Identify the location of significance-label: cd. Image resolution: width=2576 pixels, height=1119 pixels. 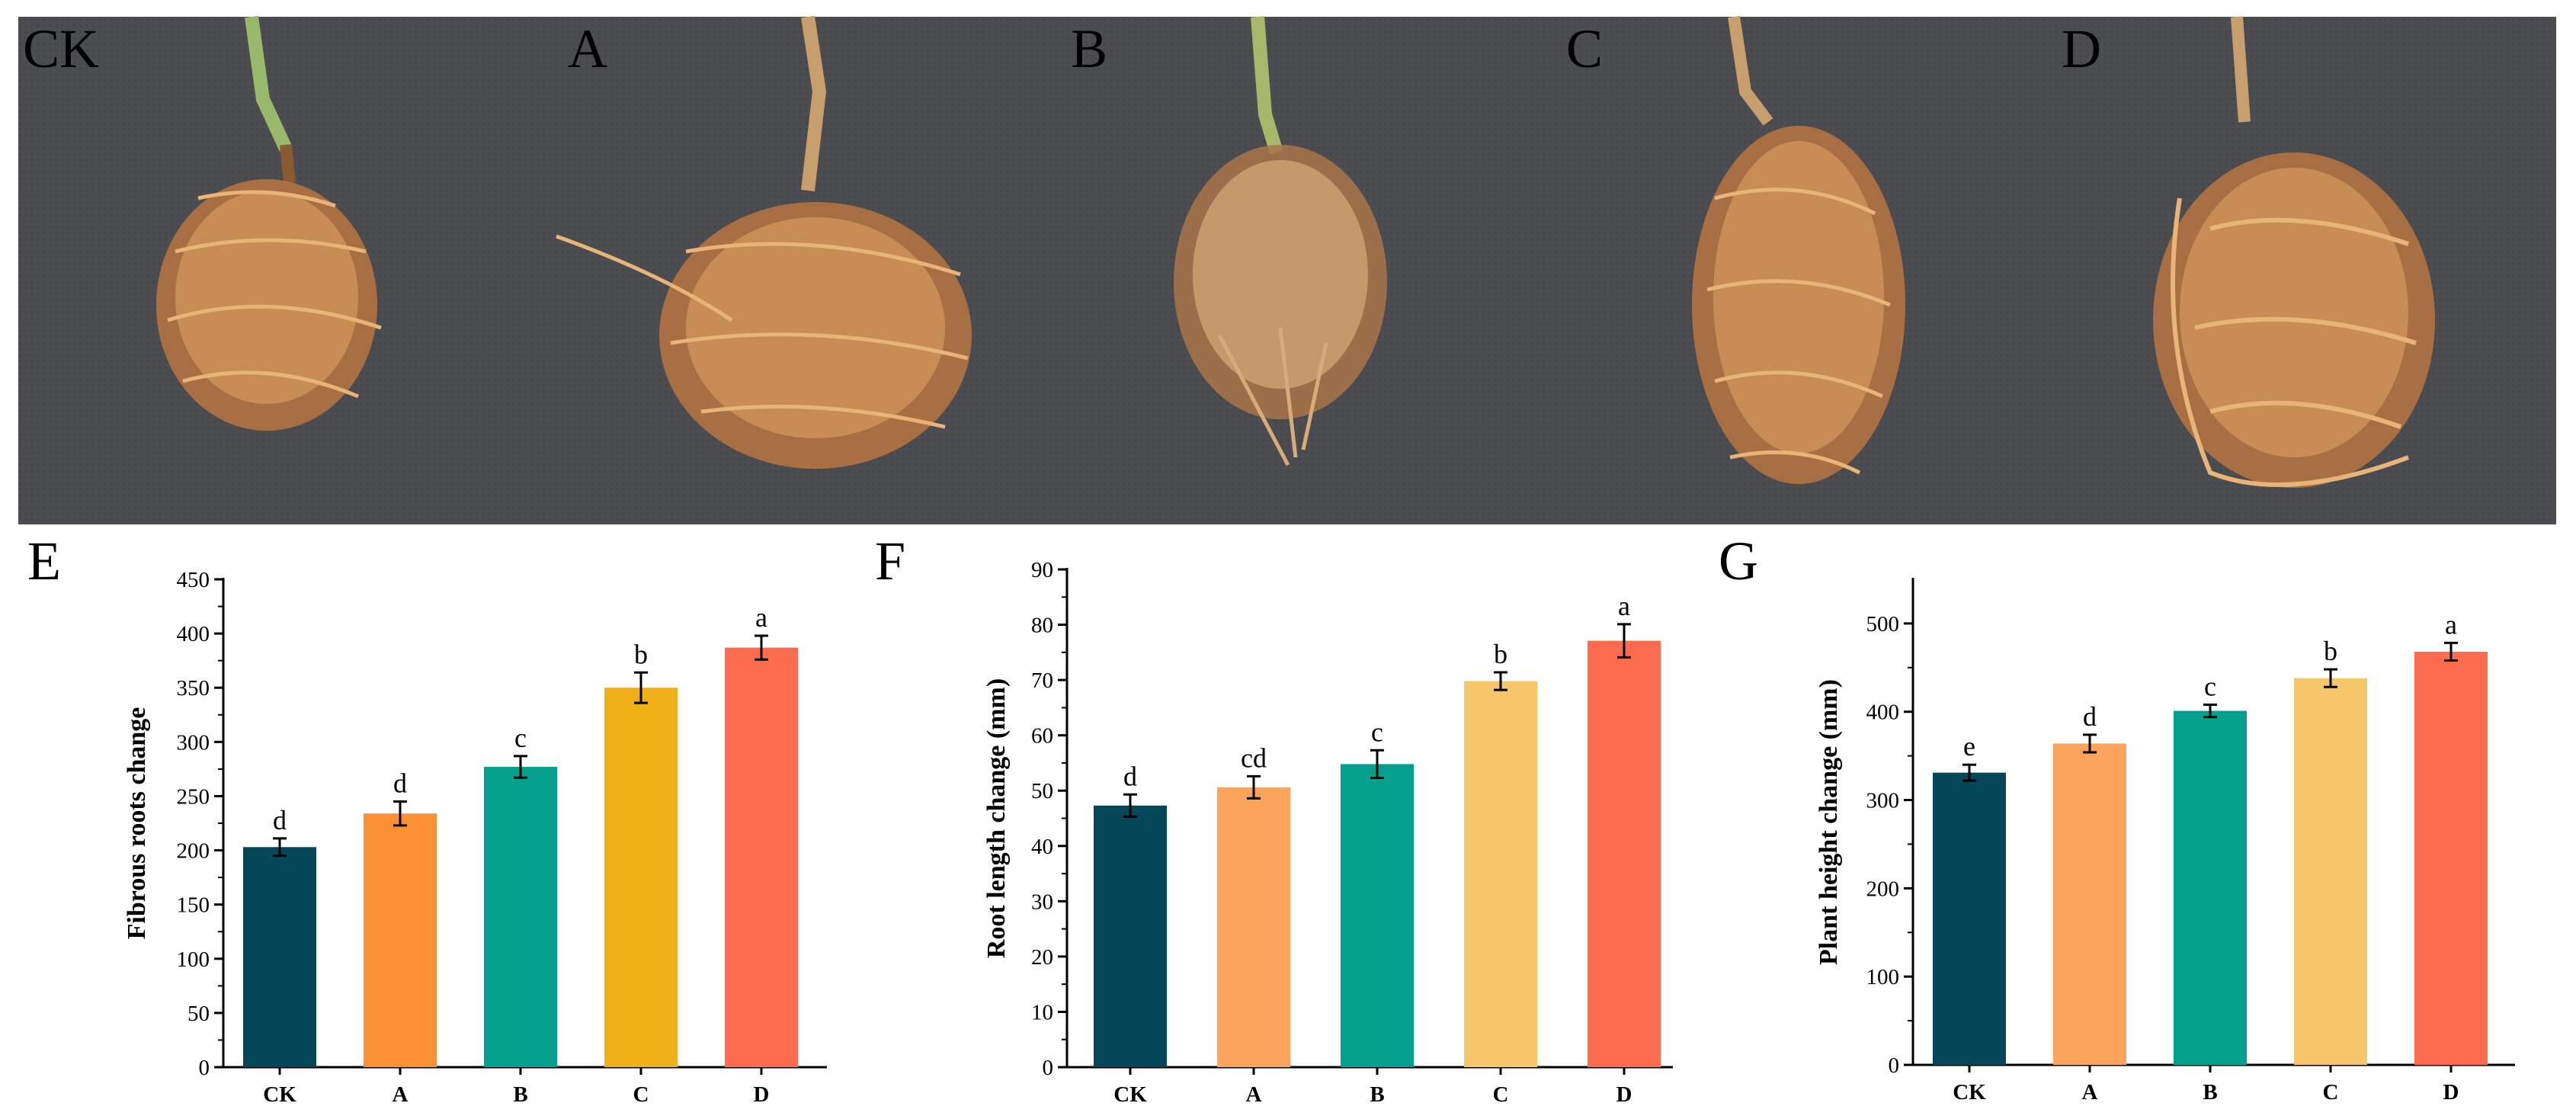
(1254, 757).